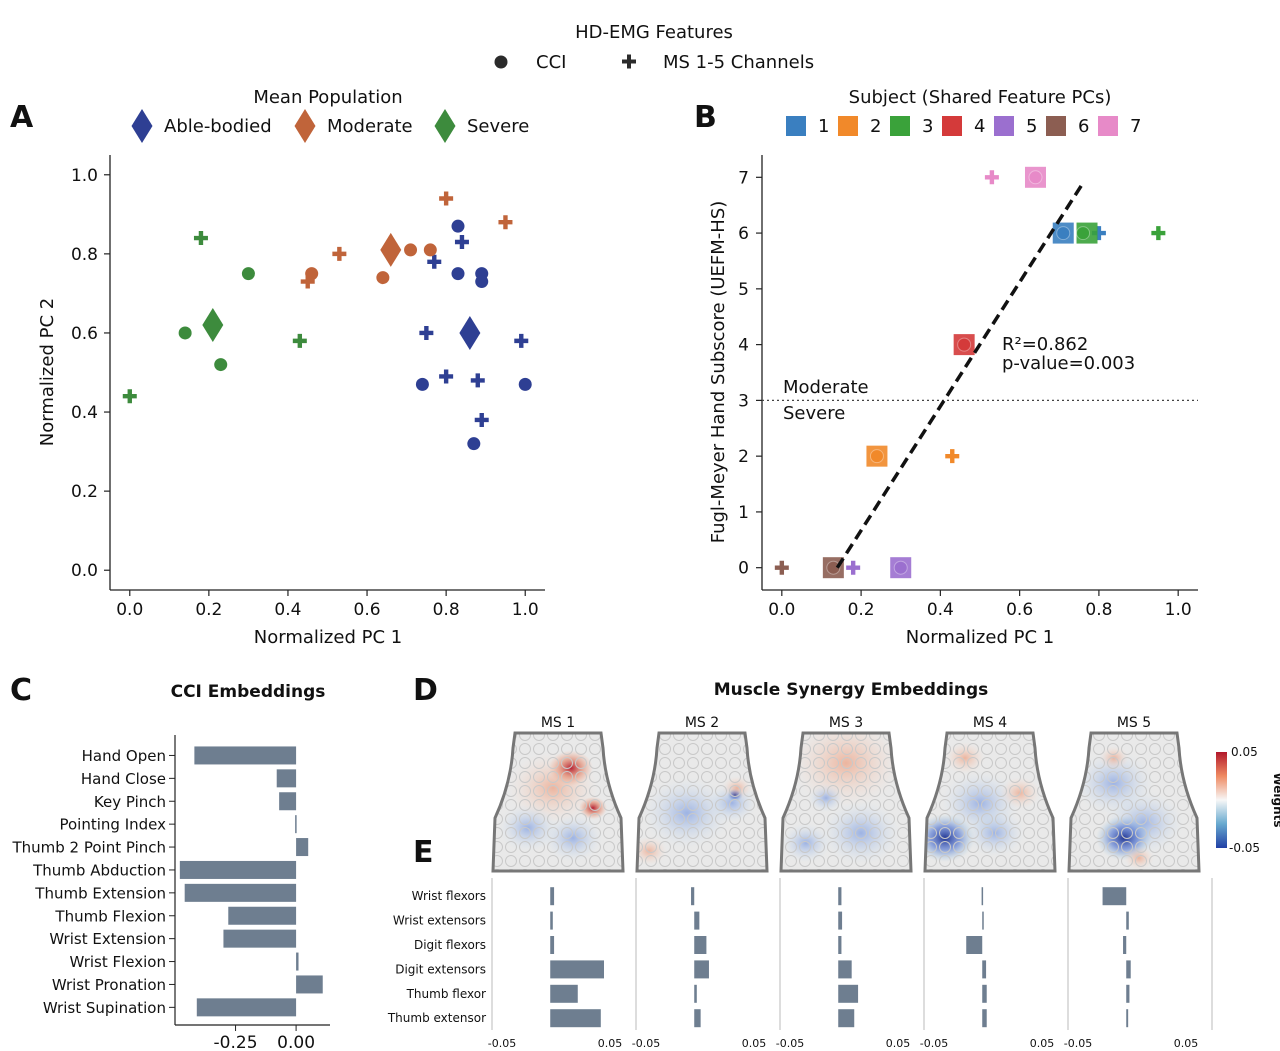  Describe the element at coordinates (328, 637) in the screenshot. I see `panel-a-xlabel: Normalized PC 1` at that location.